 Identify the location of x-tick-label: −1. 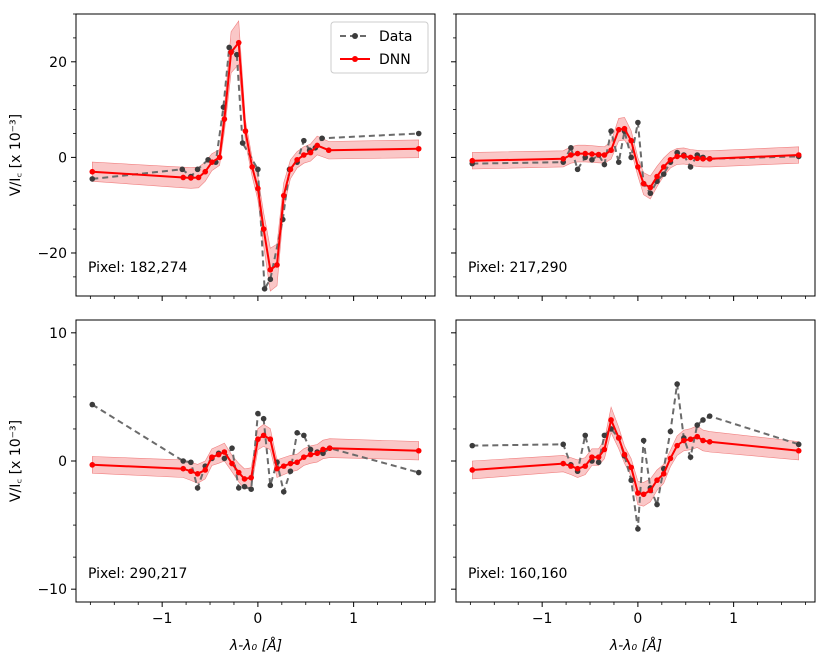
(162, 619).